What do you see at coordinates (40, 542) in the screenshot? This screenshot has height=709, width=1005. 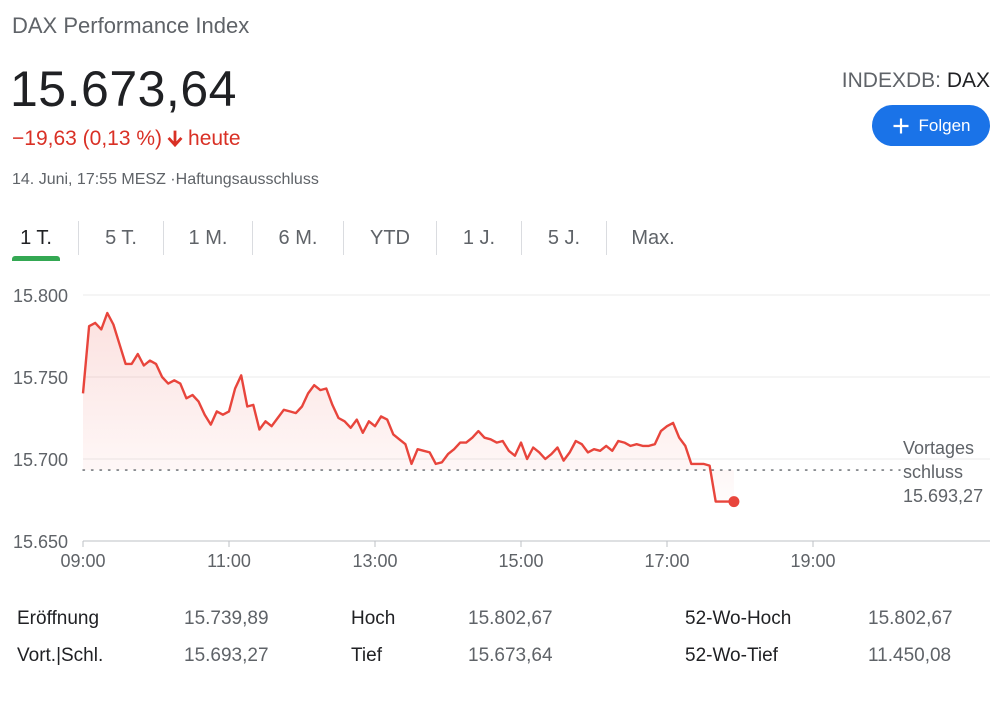 I see `y-tick-label: 15.650` at bounding box center [40, 542].